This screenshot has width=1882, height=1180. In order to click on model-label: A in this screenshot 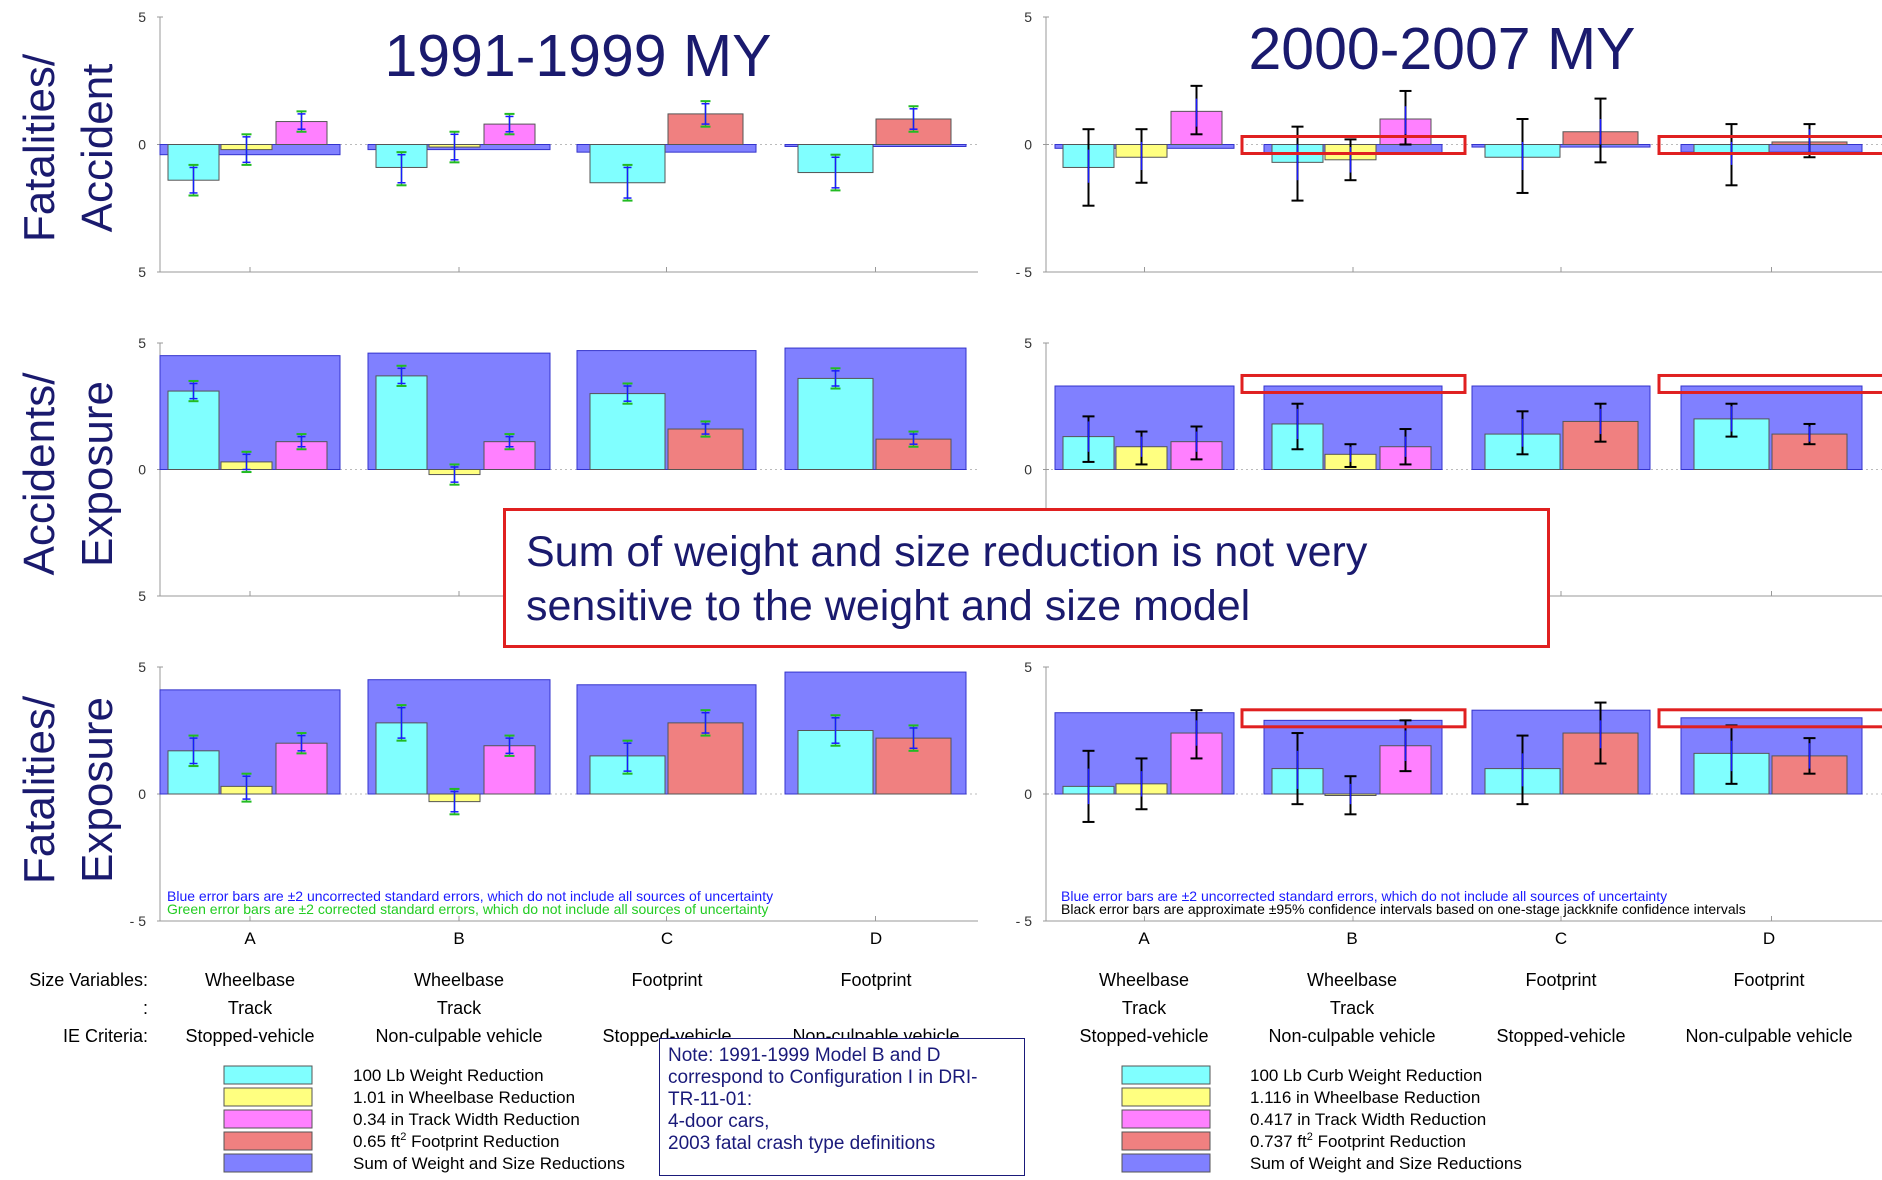, I will do `click(250, 938)`.